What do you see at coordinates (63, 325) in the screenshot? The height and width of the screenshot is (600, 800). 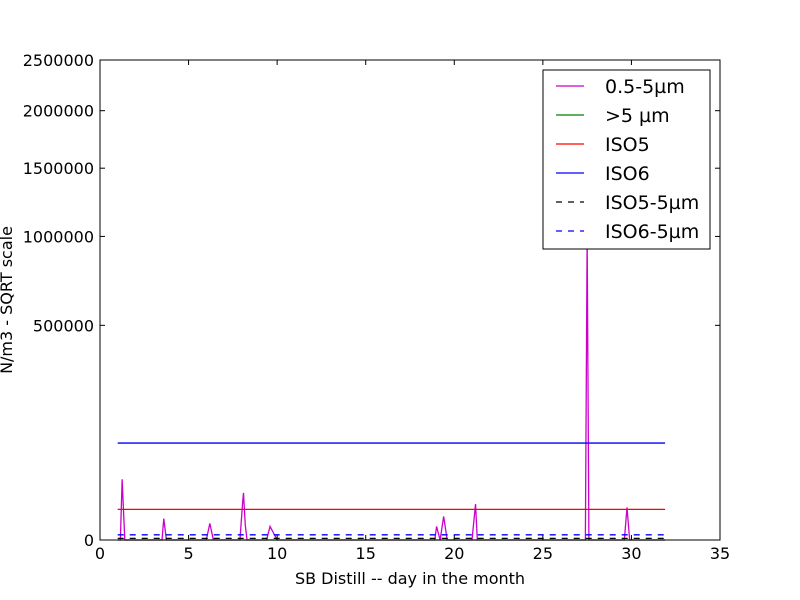 I see `y-tick-label: 500000` at bounding box center [63, 325].